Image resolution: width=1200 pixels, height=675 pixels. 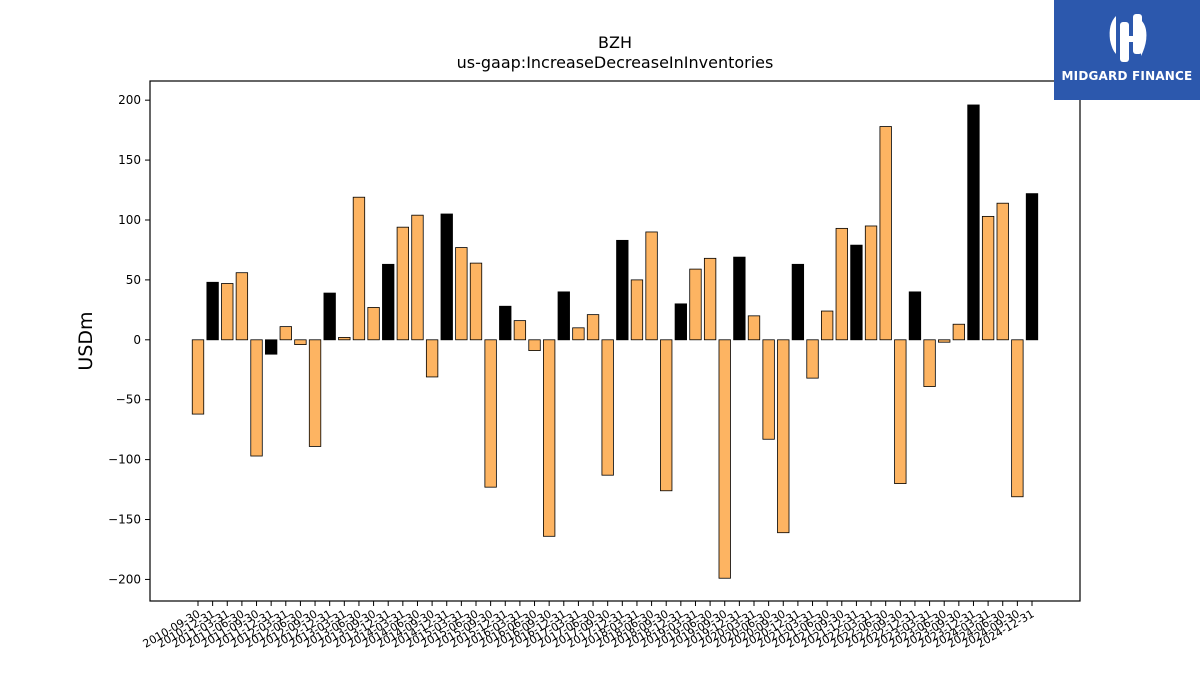 What do you see at coordinates (129, 220) in the screenshot?
I see `y-tick-label: 100` at bounding box center [129, 220].